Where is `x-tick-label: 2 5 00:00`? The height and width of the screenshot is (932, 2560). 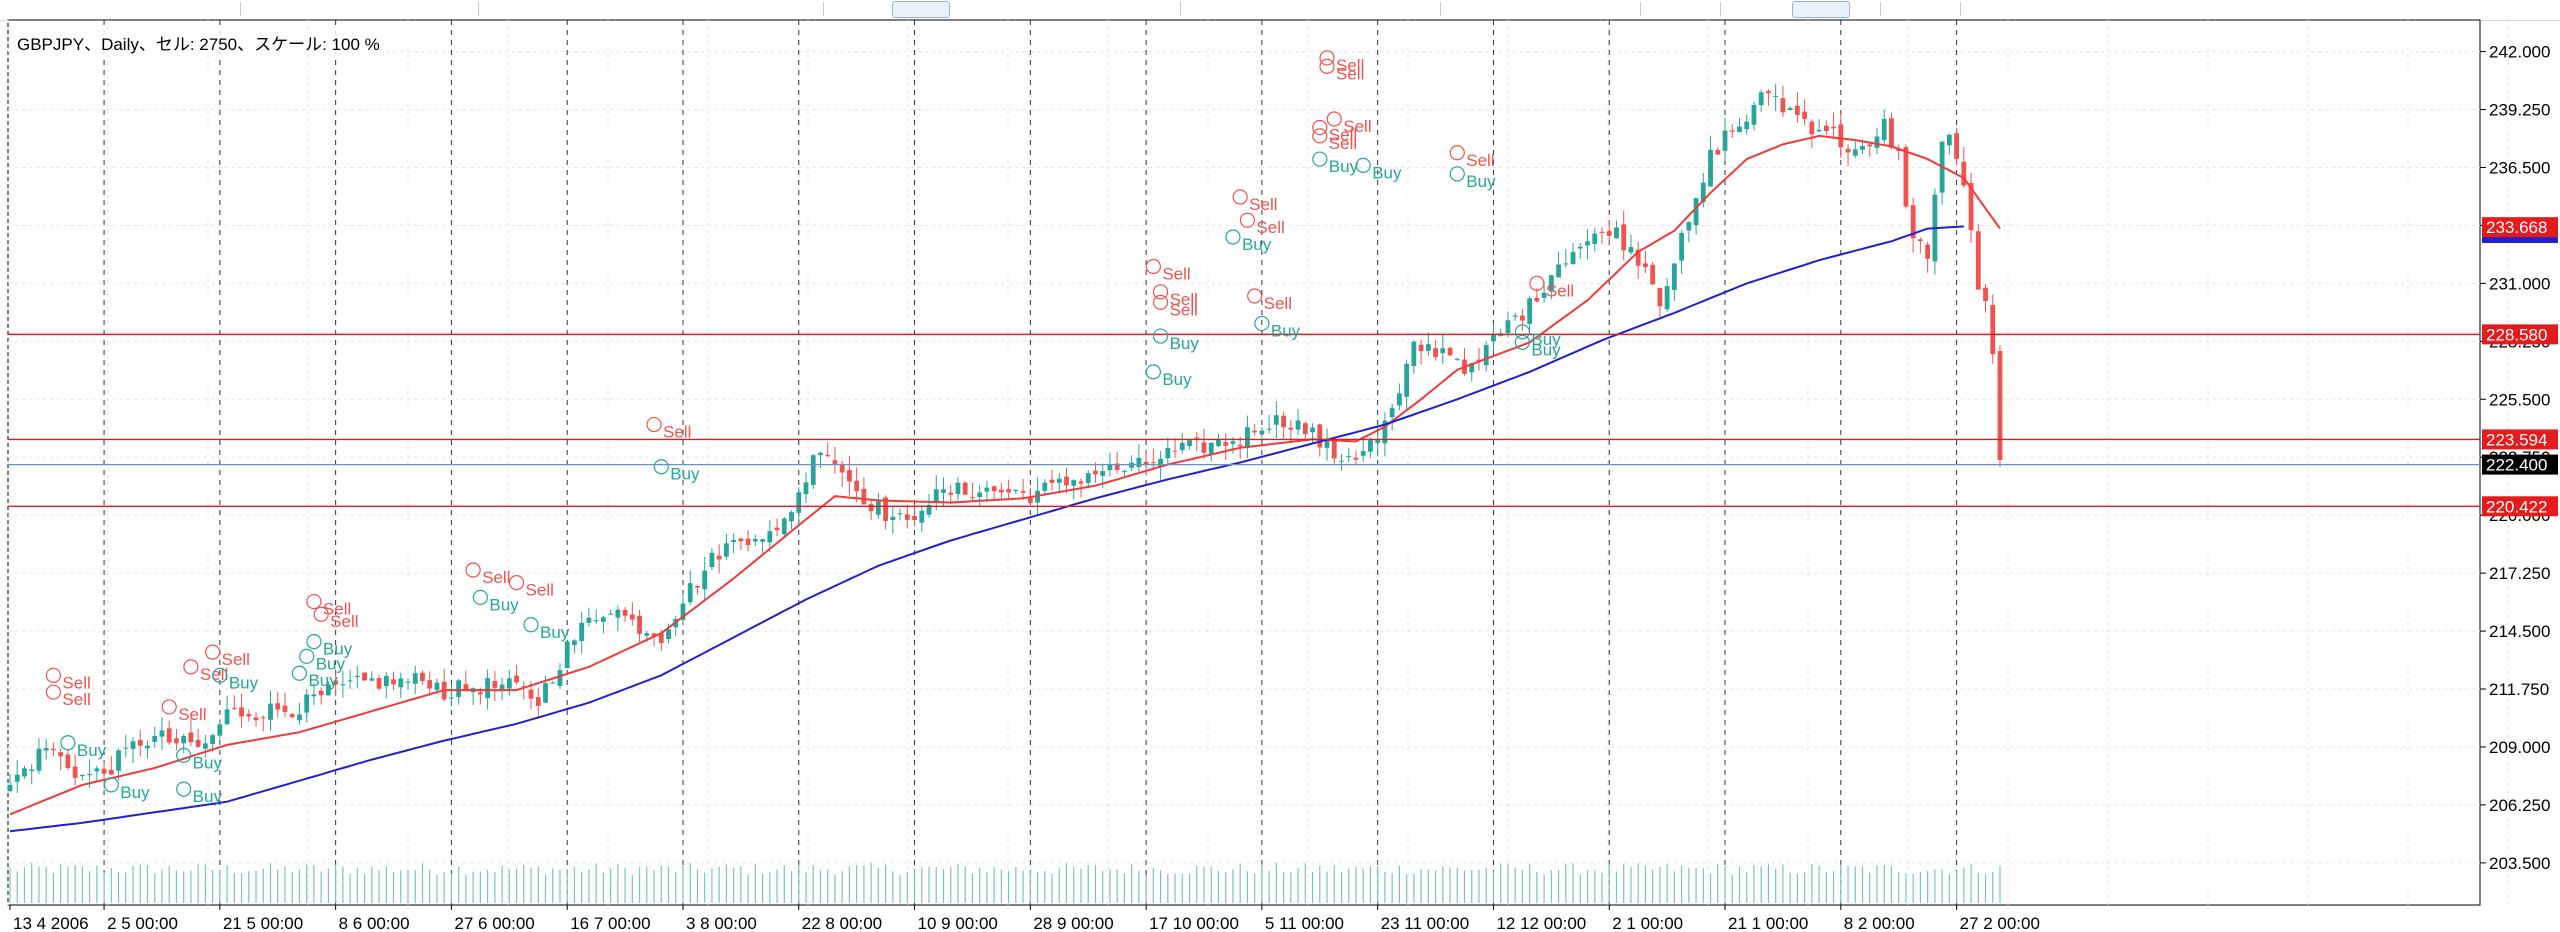
x-tick-label: 2 5 00:00 is located at coordinates (142, 923).